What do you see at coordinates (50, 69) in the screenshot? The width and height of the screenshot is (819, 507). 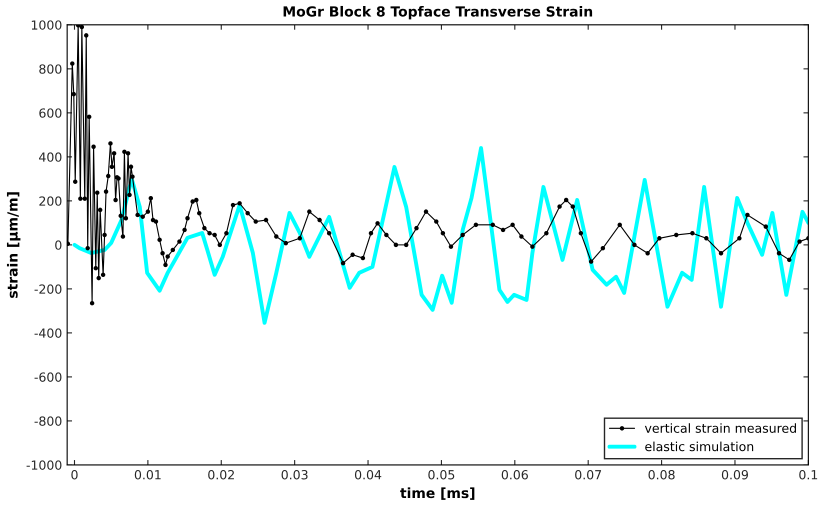 I see `y-tick-label: 800` at bounding box center [50, 69].